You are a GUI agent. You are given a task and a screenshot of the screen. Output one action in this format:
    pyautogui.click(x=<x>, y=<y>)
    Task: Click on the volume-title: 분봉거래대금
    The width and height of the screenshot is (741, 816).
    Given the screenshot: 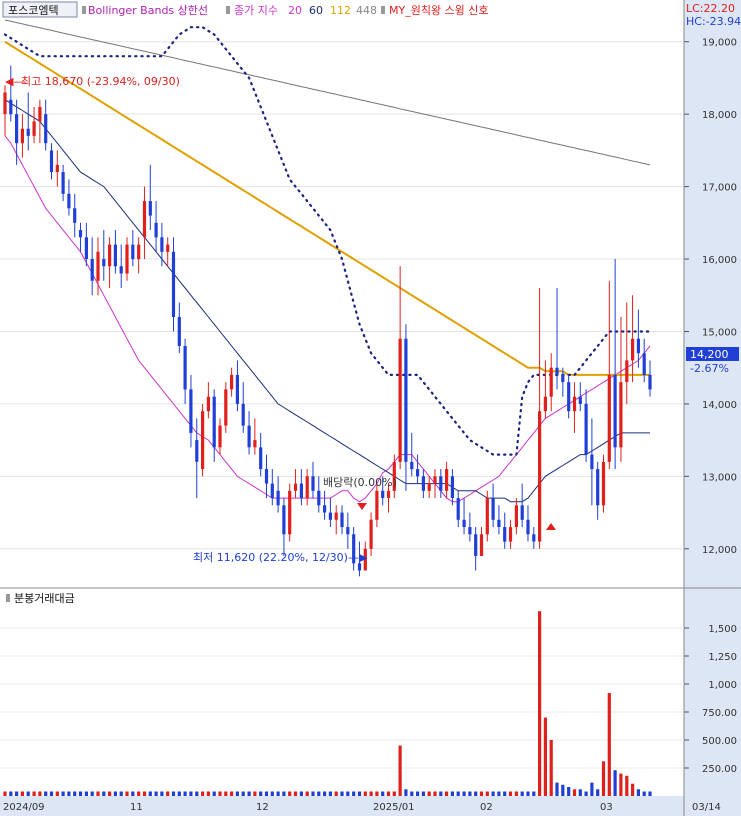 What is the action you would take?
    pyautogui.click(x=44, y=598)
    